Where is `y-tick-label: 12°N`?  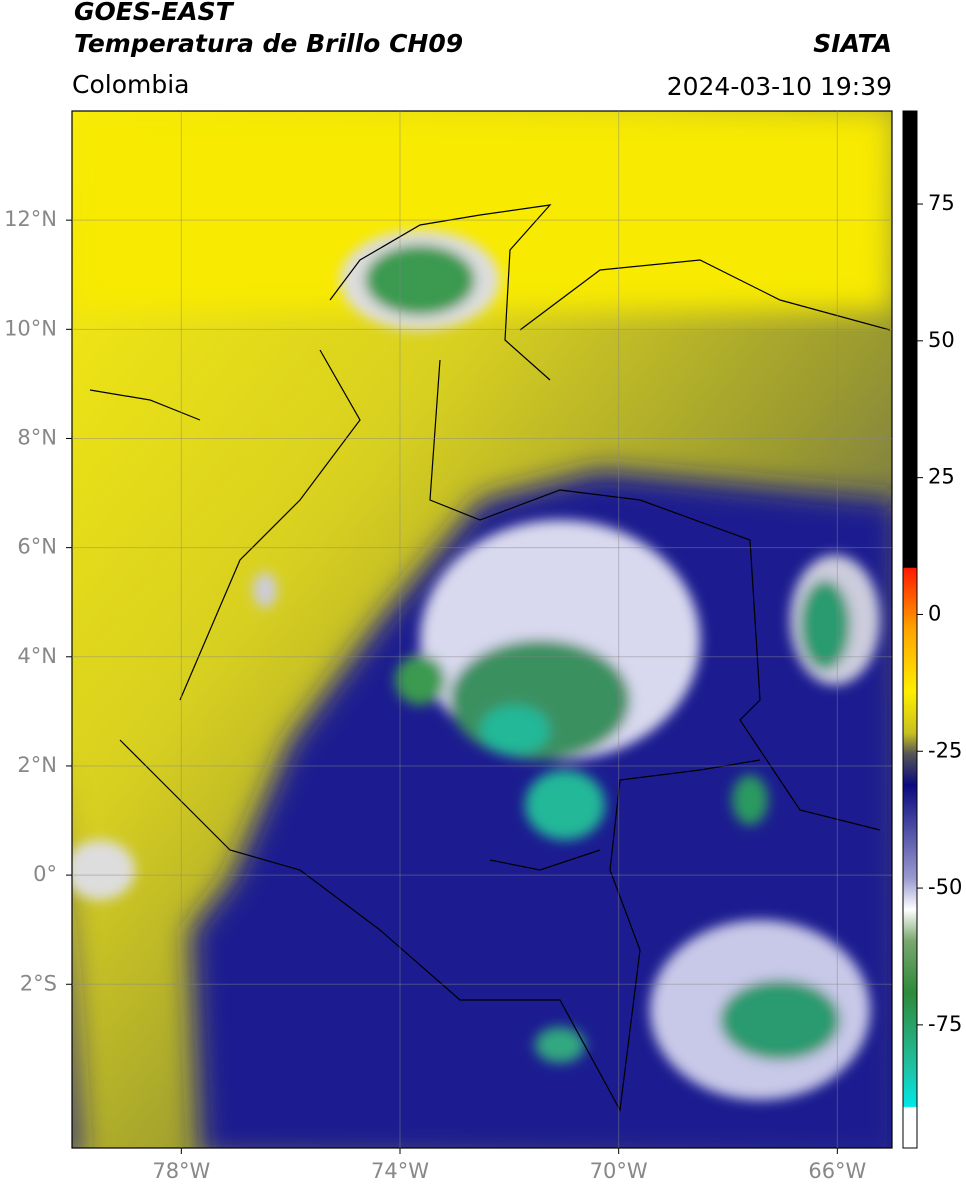
y-tick-label: 12°N is located at coordinates (30, 219).